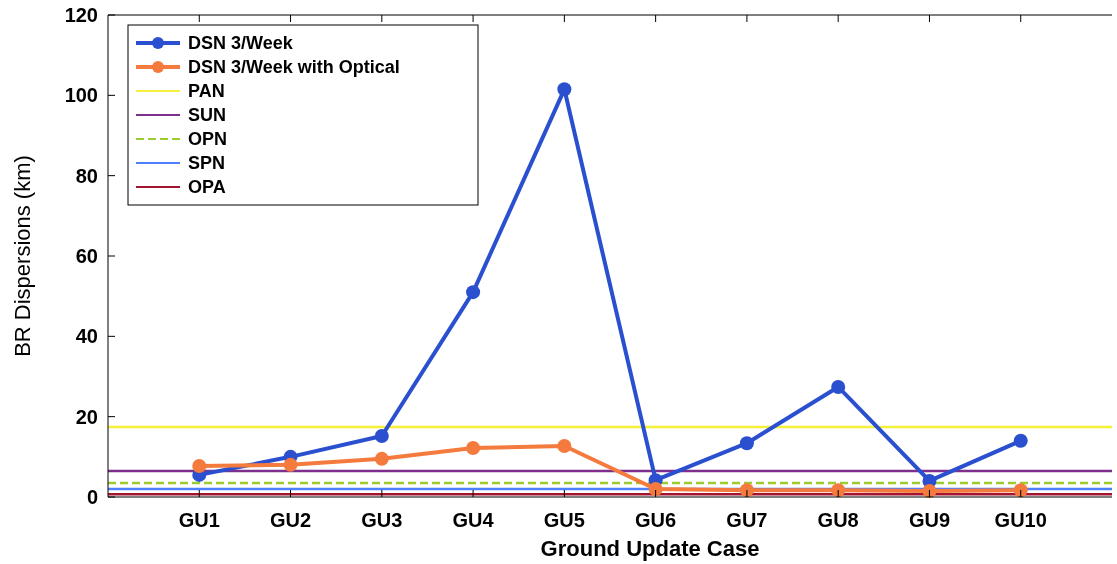 The width and height of the screenshot is (1117, 564). Describe the element at coordinates (81, 15) in the screenshot. I see `y-tick-label: 120` at that location.